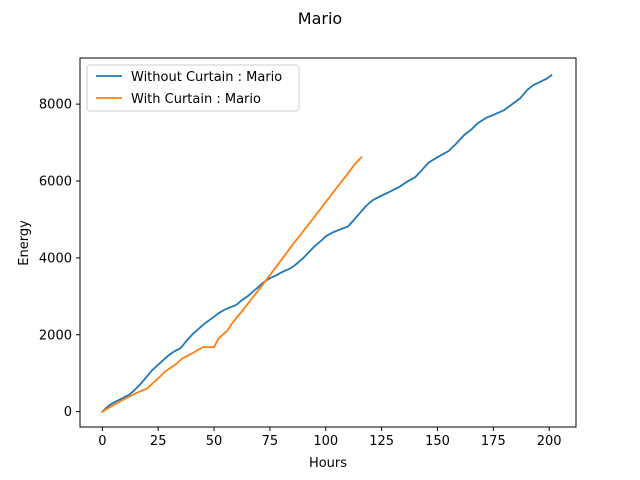 The image size is (640, 480). What do you see at coordinates (206, 77) in the screenshot?
I see `legend-label-1: Without Curtain : Mario` at bounding box center [206, 77].